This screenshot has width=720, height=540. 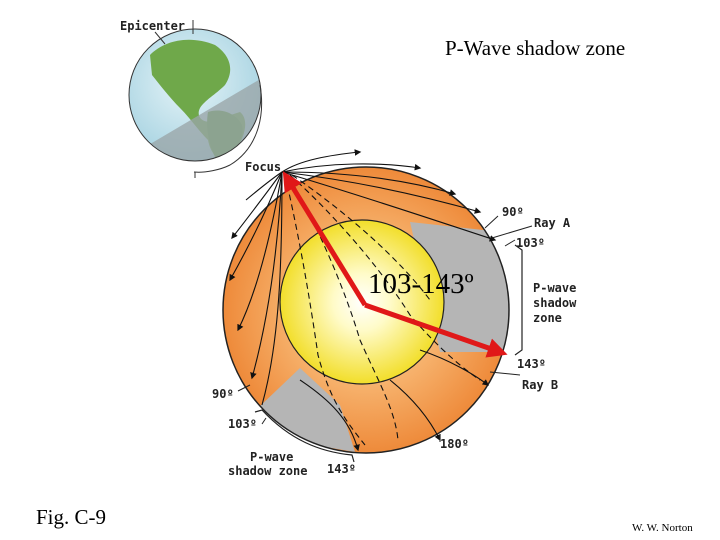 I want to click on angle-range-label: 103-143º, so click(x=421, y=284).